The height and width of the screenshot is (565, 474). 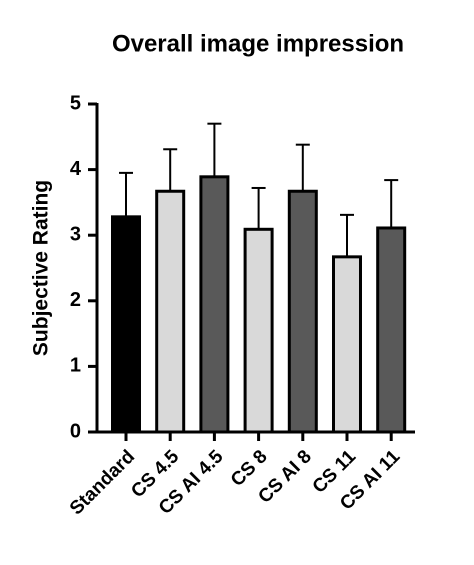 I want to click on y-tick-label: 4, so click(x=76, y=169).